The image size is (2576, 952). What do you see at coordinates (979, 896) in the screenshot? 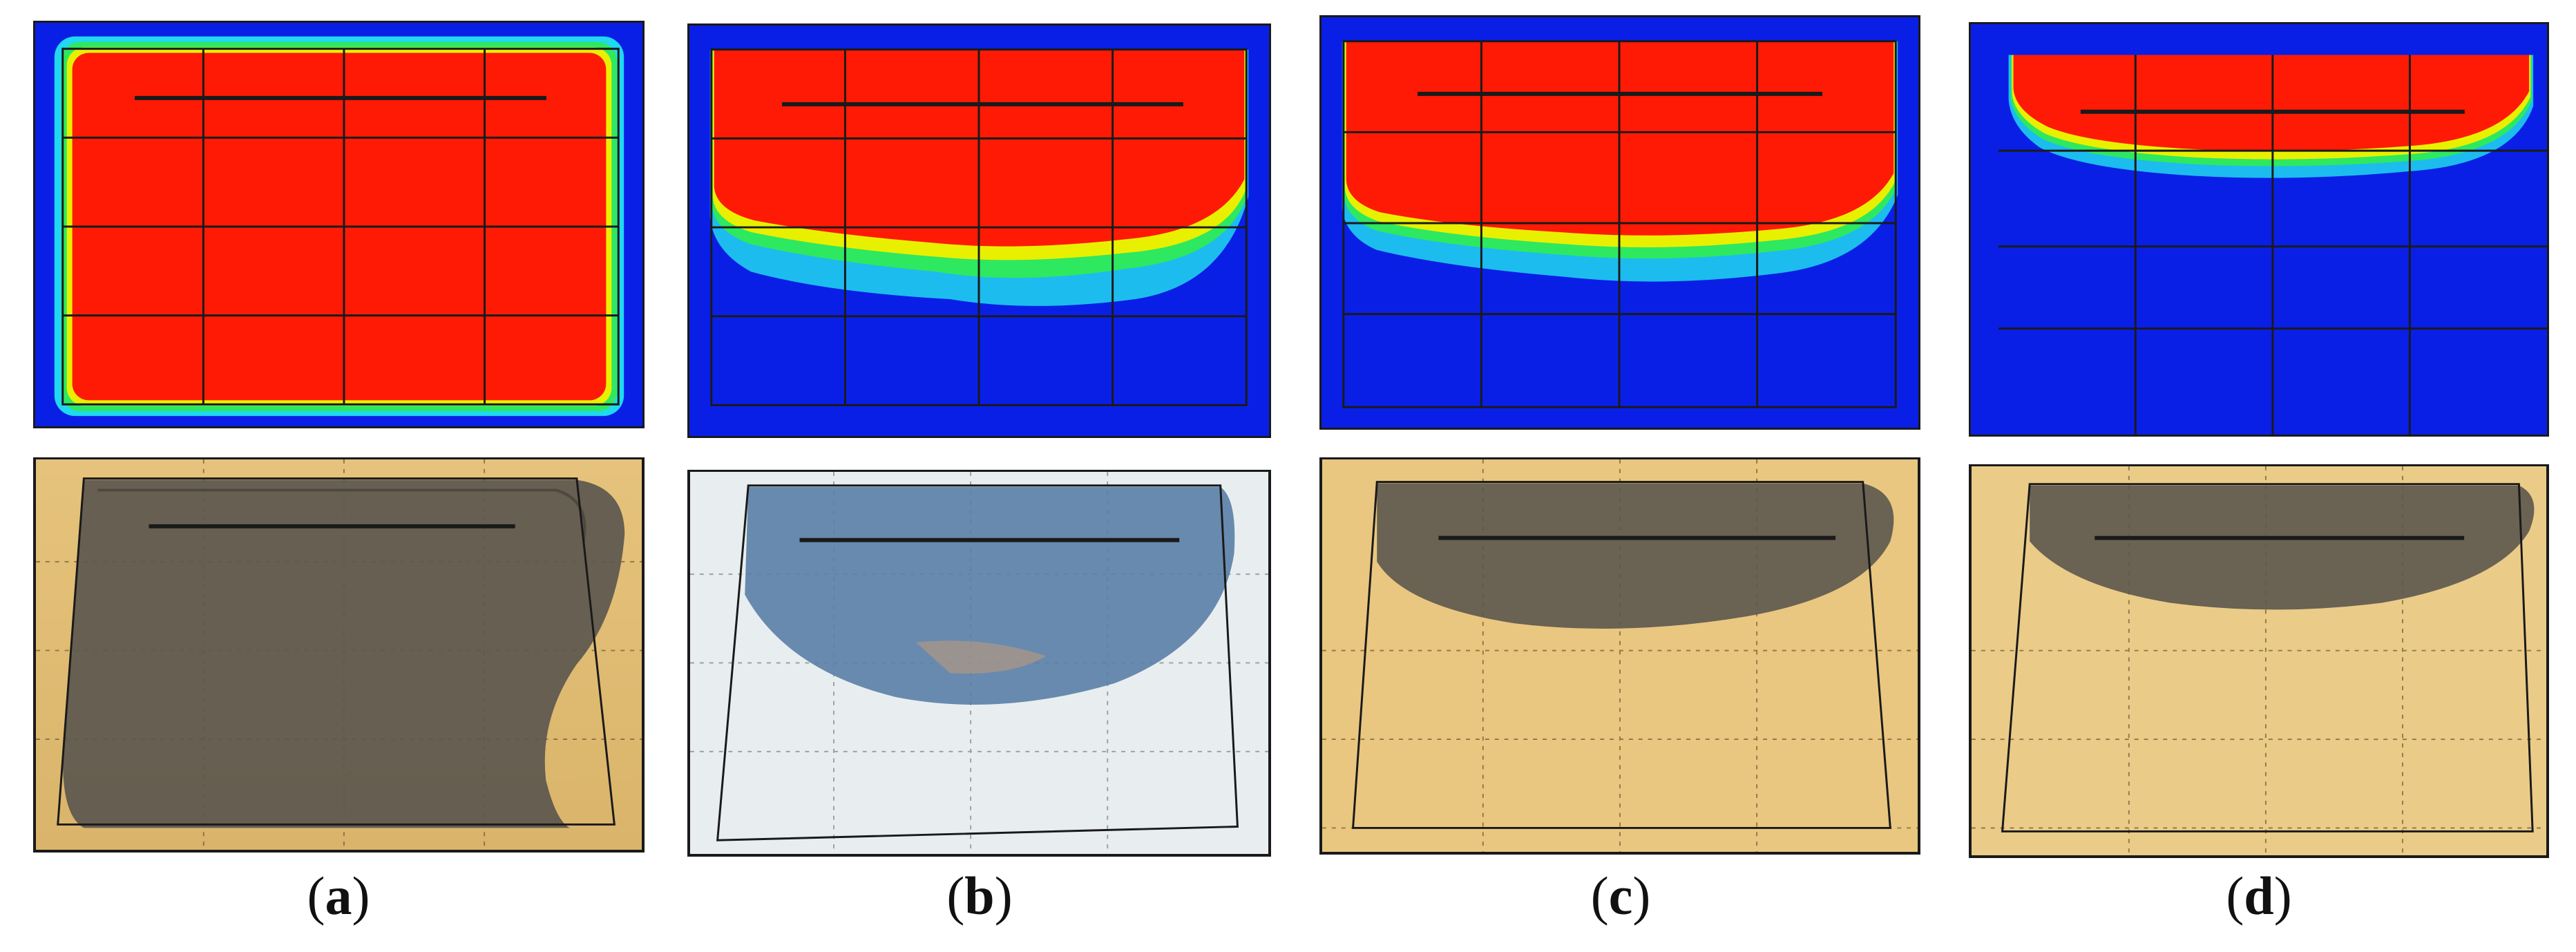
I see `caption-b: (b)` at bounding box center [979, 896].